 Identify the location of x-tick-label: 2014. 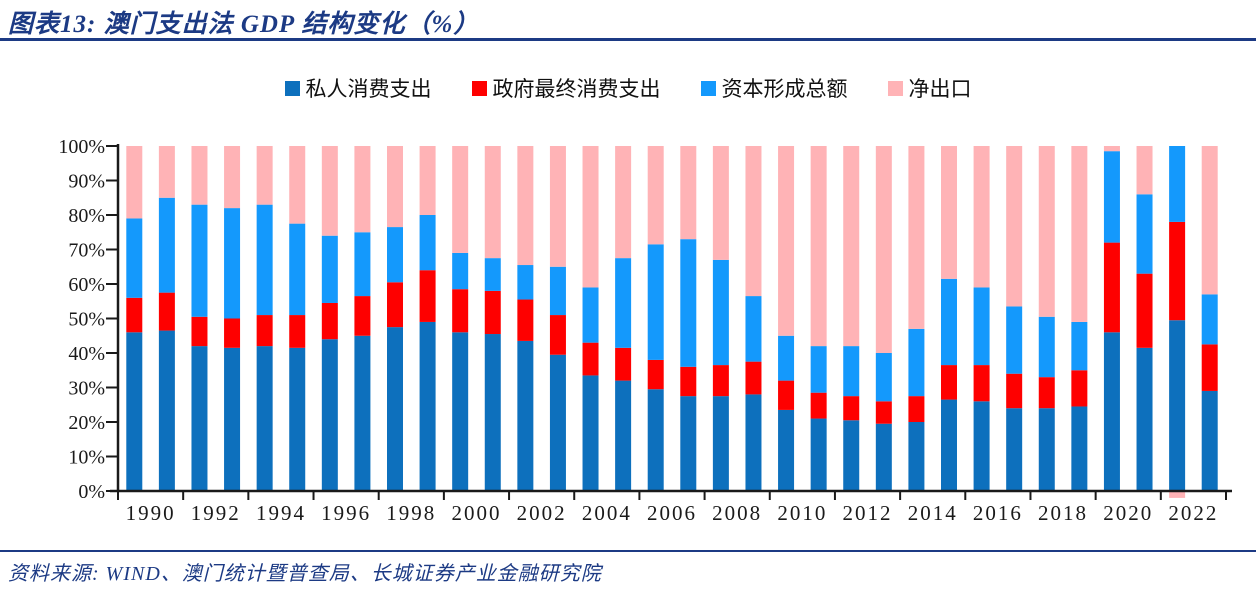
(933, 513).